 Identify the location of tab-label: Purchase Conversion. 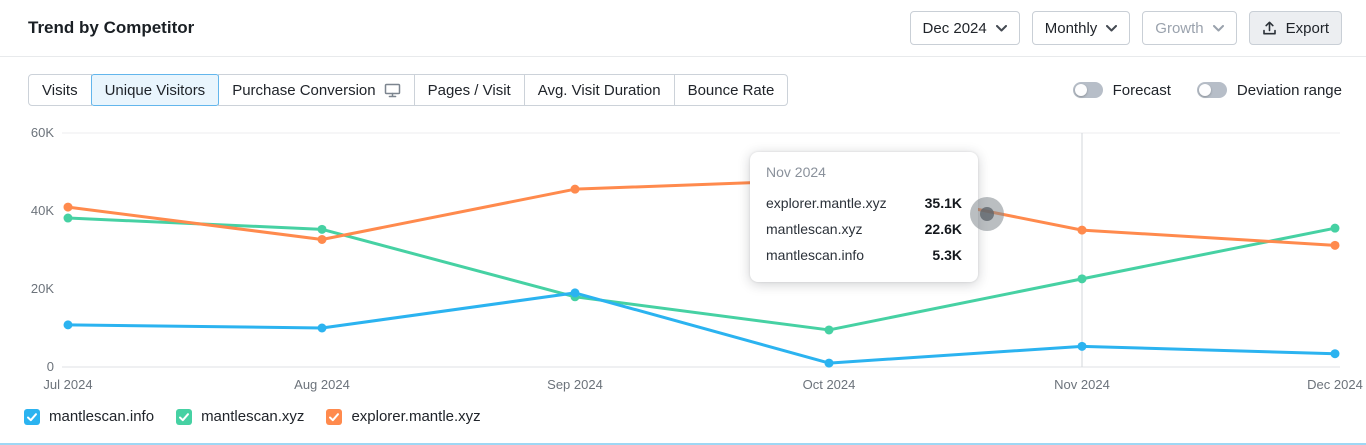
(304, 90).